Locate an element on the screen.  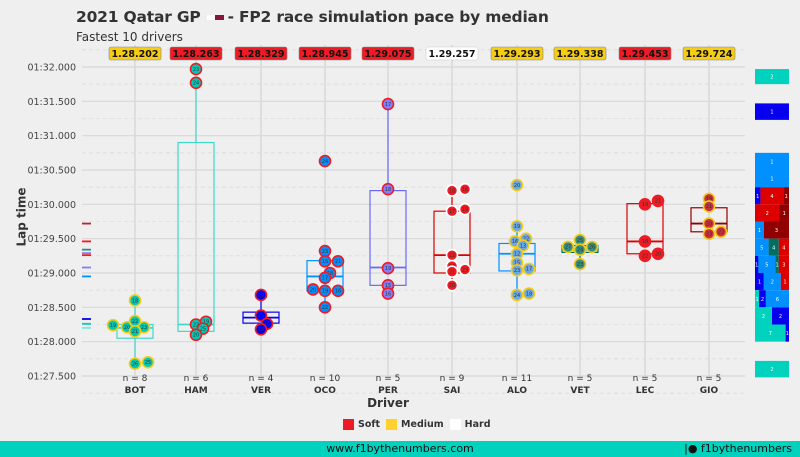
legend-item-medium: Medium is located at coordinates (415, 424).